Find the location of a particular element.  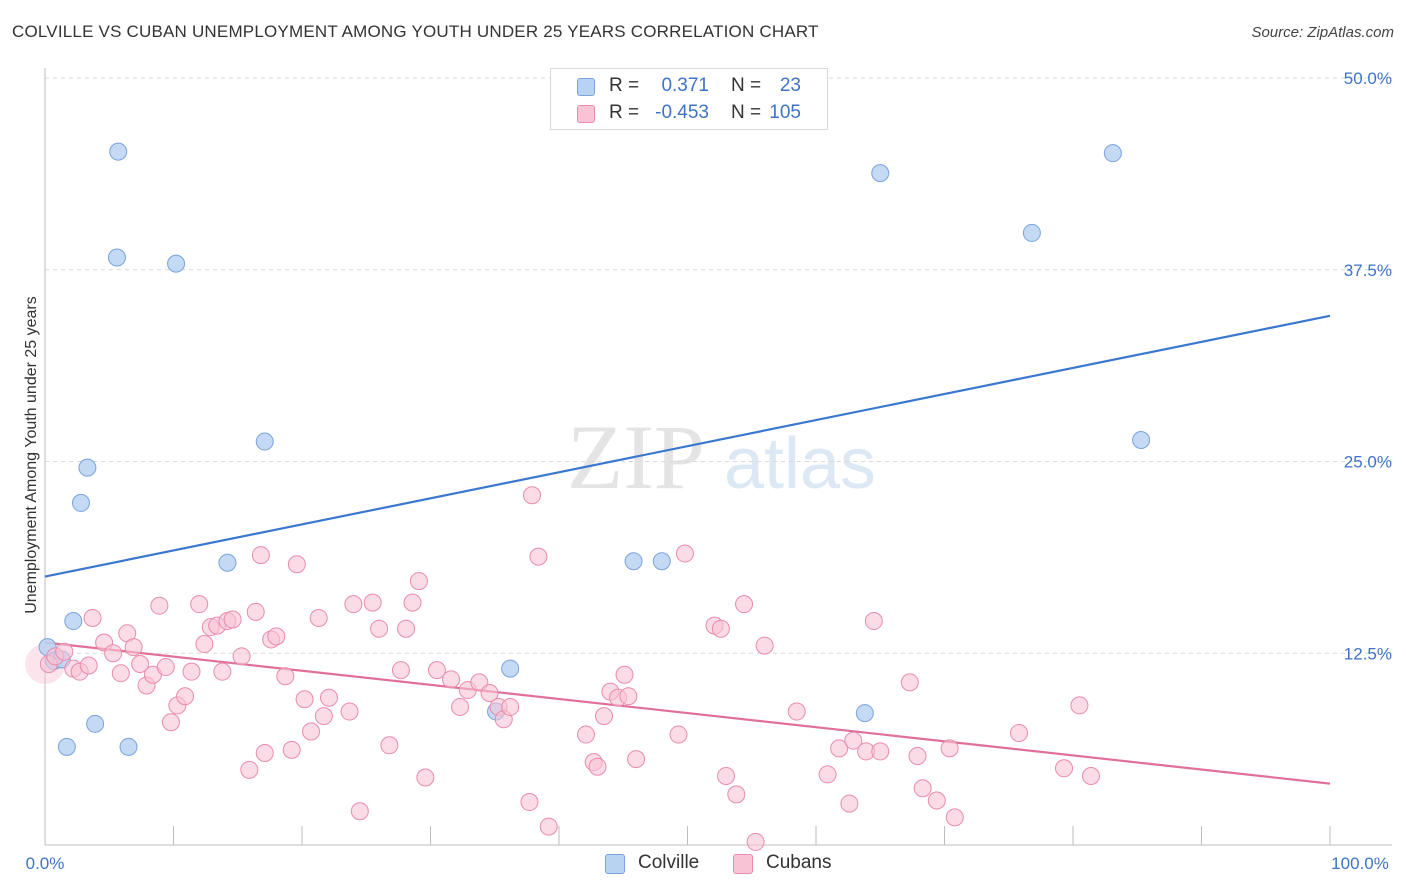

n-value: 105 is located at coordinates (785, 112).